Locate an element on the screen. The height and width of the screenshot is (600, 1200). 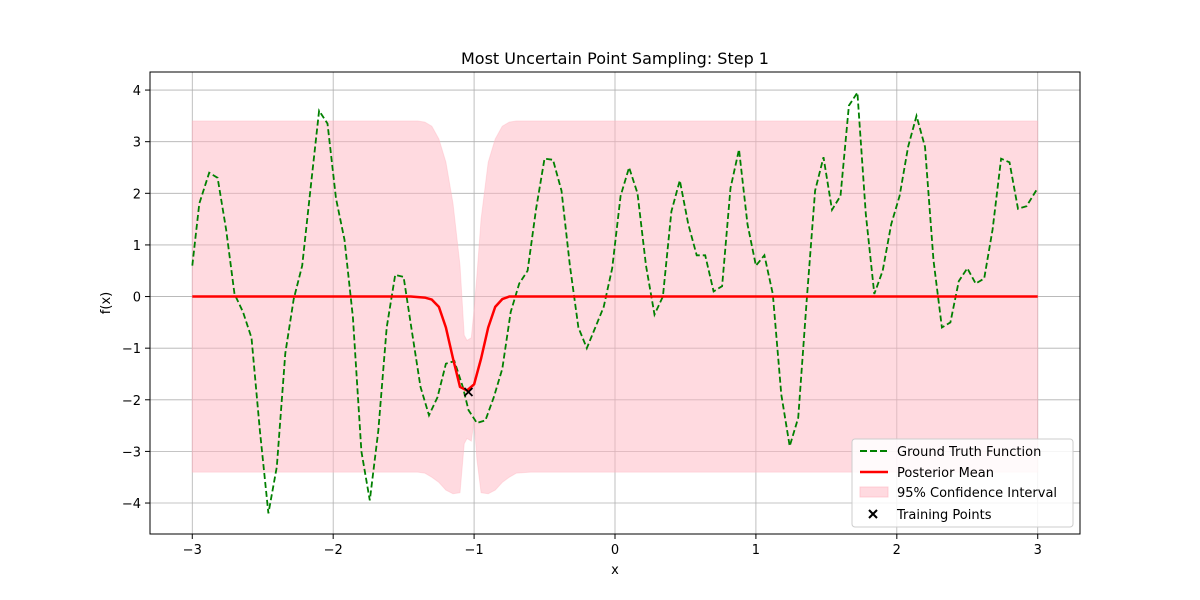
x-tick-label: 3 is located at coordinates (1038, 550).